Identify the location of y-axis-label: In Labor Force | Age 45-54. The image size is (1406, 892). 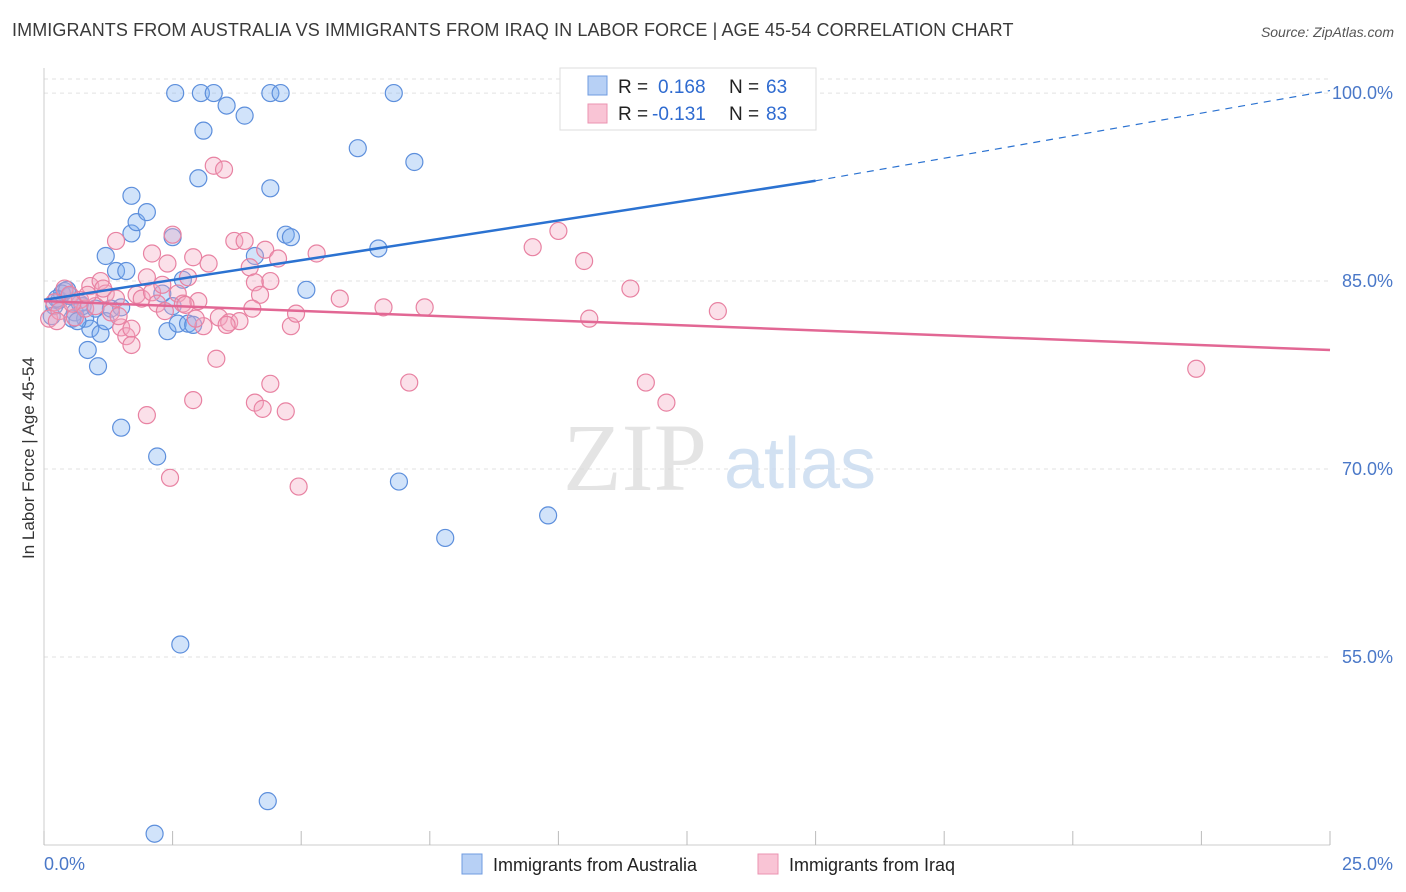
(28, 458).